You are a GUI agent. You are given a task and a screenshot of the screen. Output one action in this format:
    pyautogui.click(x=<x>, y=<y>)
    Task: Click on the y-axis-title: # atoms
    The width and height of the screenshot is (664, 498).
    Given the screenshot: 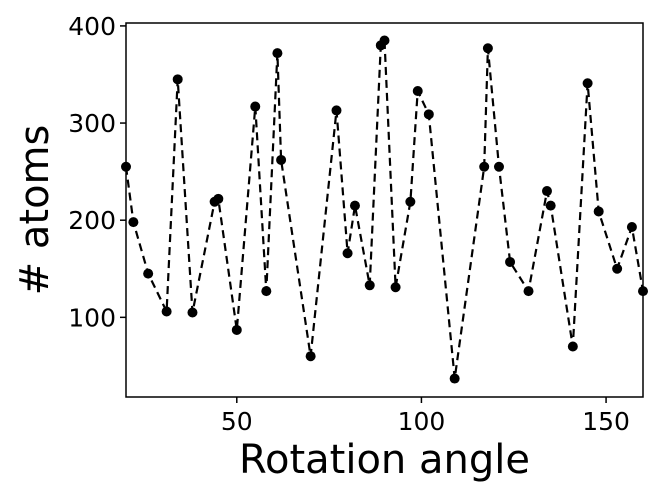 What is the action you would take?
    pyautogui.click(x=35, y=210)
    